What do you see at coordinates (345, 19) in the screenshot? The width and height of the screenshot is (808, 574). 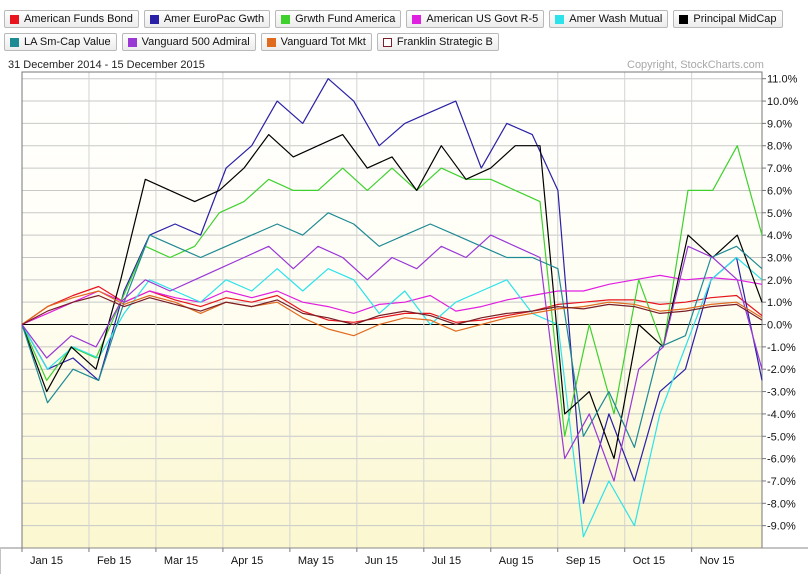 I see `legend-label: Grwth Fund America` at bounding box center [345, 19].